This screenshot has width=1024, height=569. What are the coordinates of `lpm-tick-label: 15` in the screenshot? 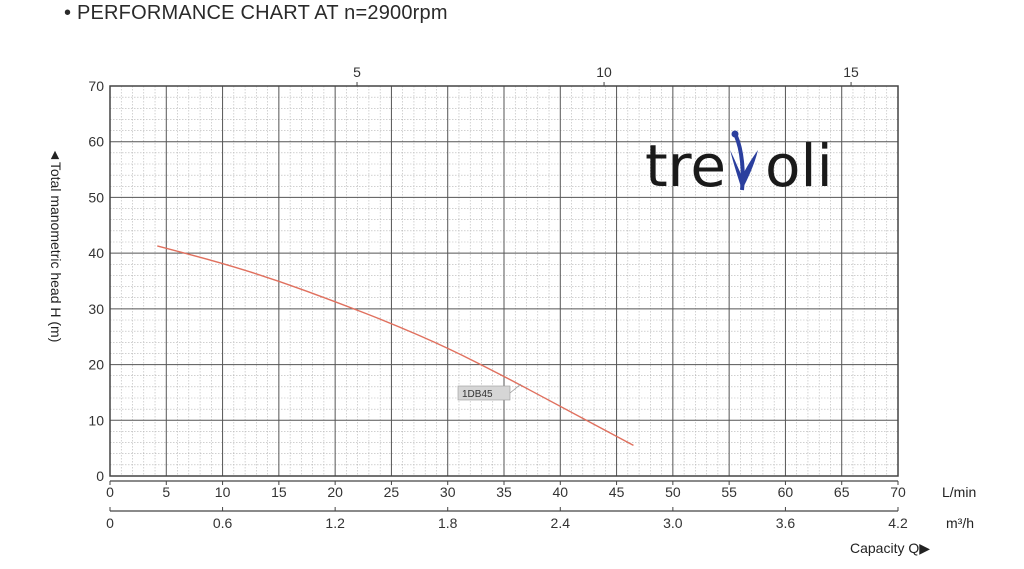 It's located at (279, 492).